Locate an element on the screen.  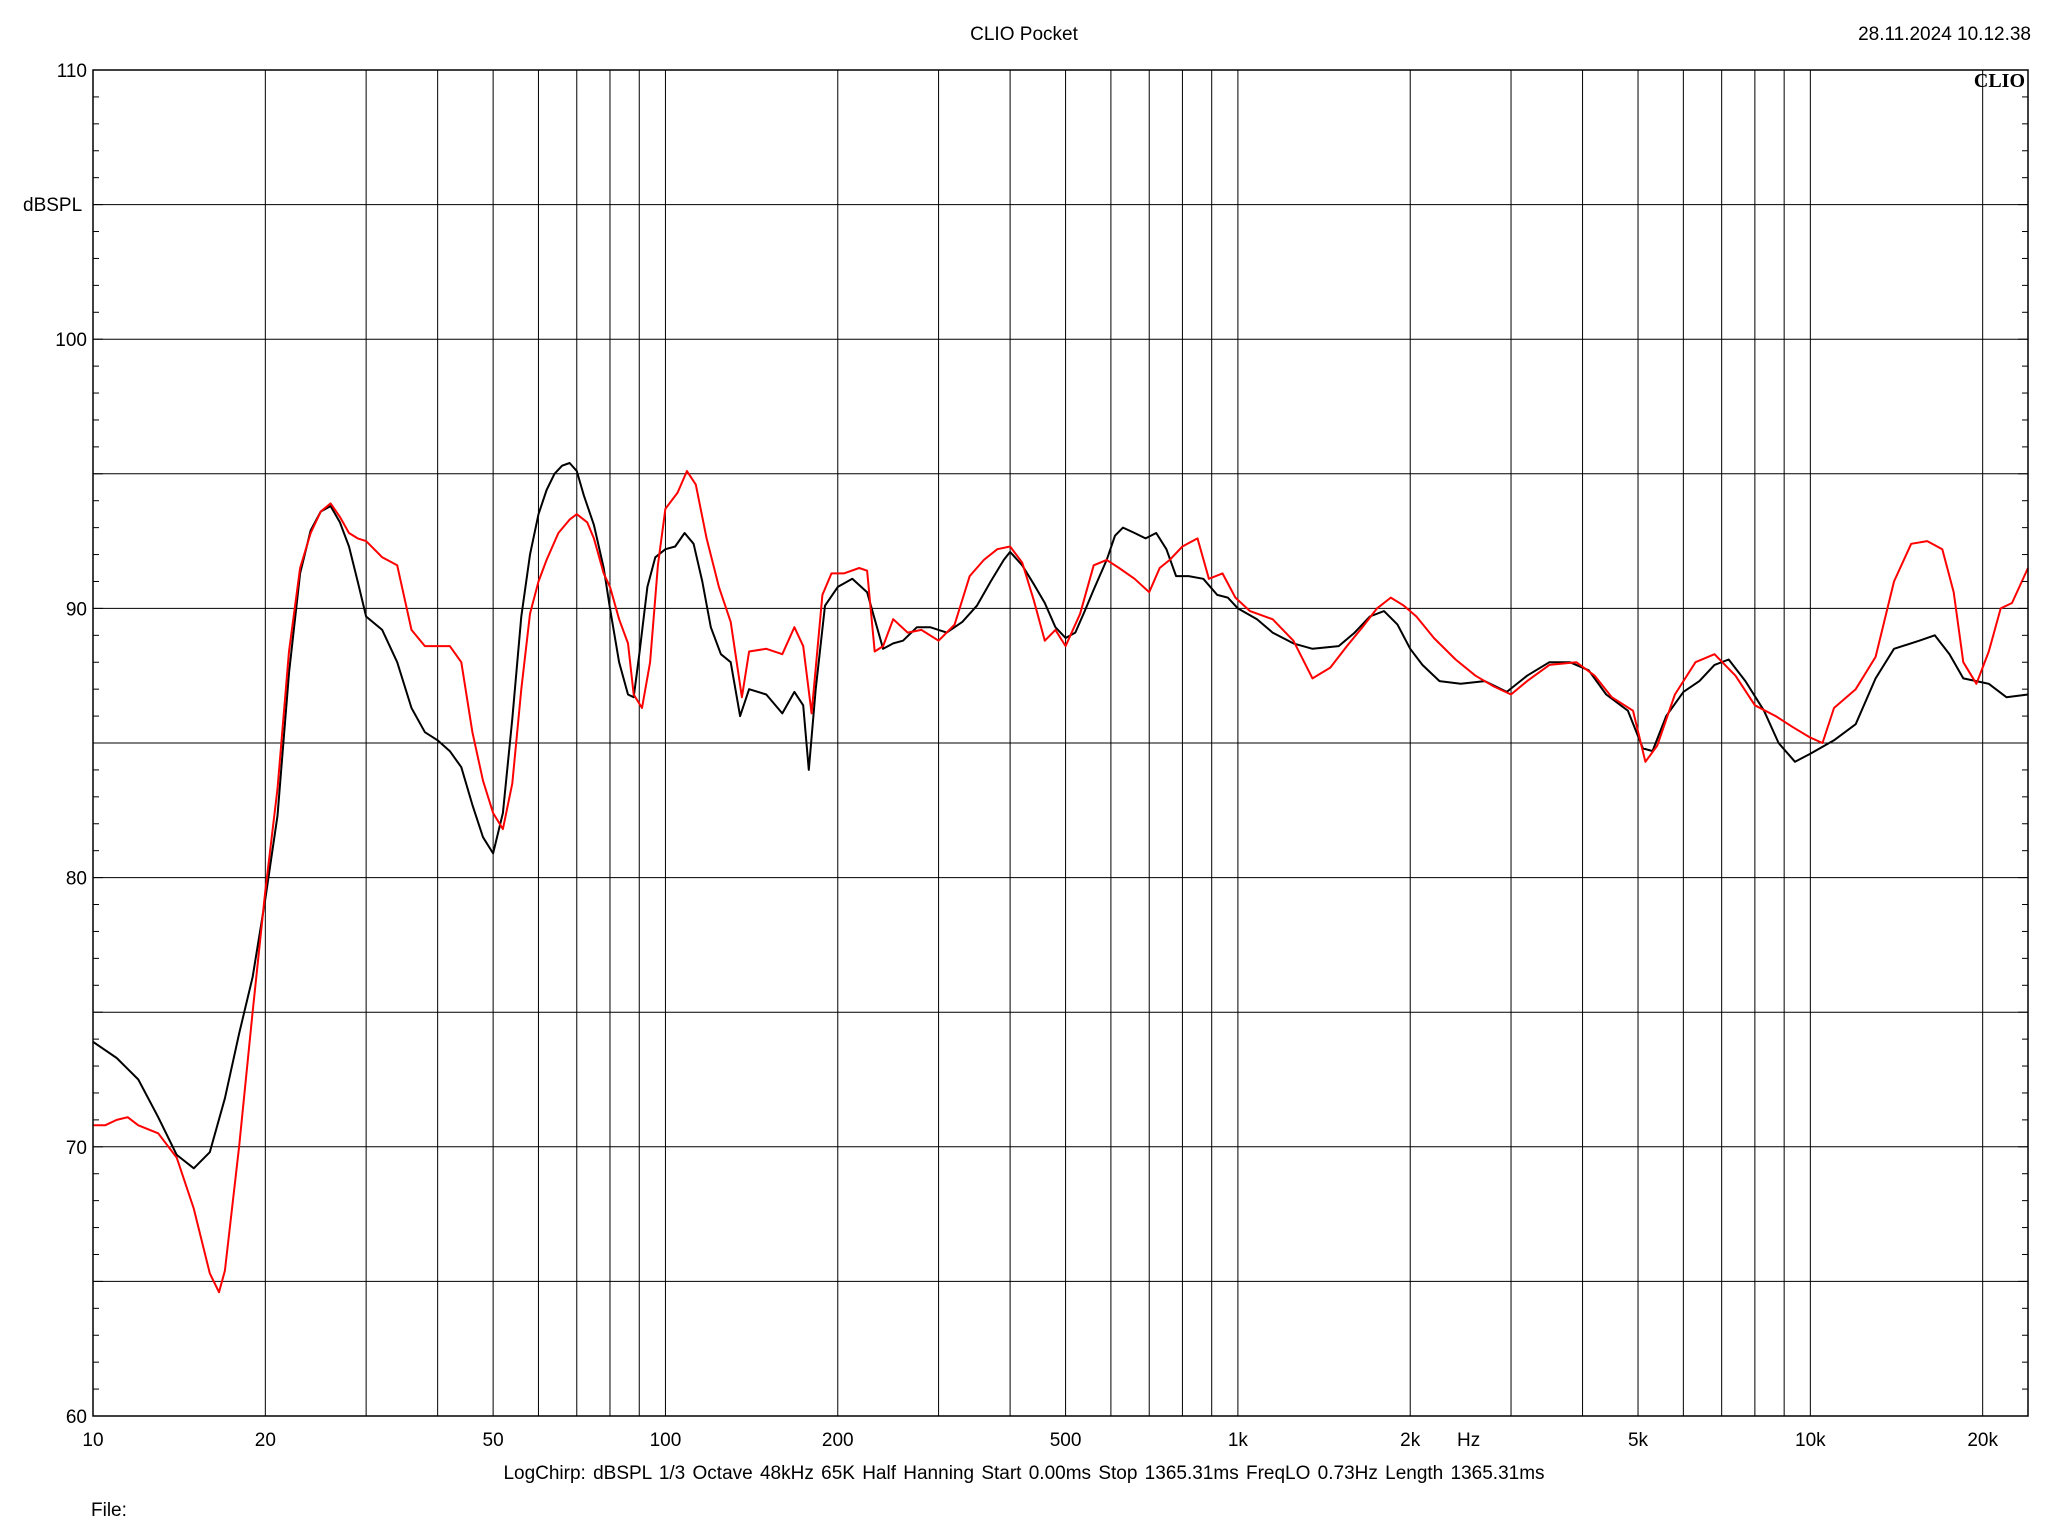
chart-title: CLIO Pocket is located at coordinates (1024, 34).